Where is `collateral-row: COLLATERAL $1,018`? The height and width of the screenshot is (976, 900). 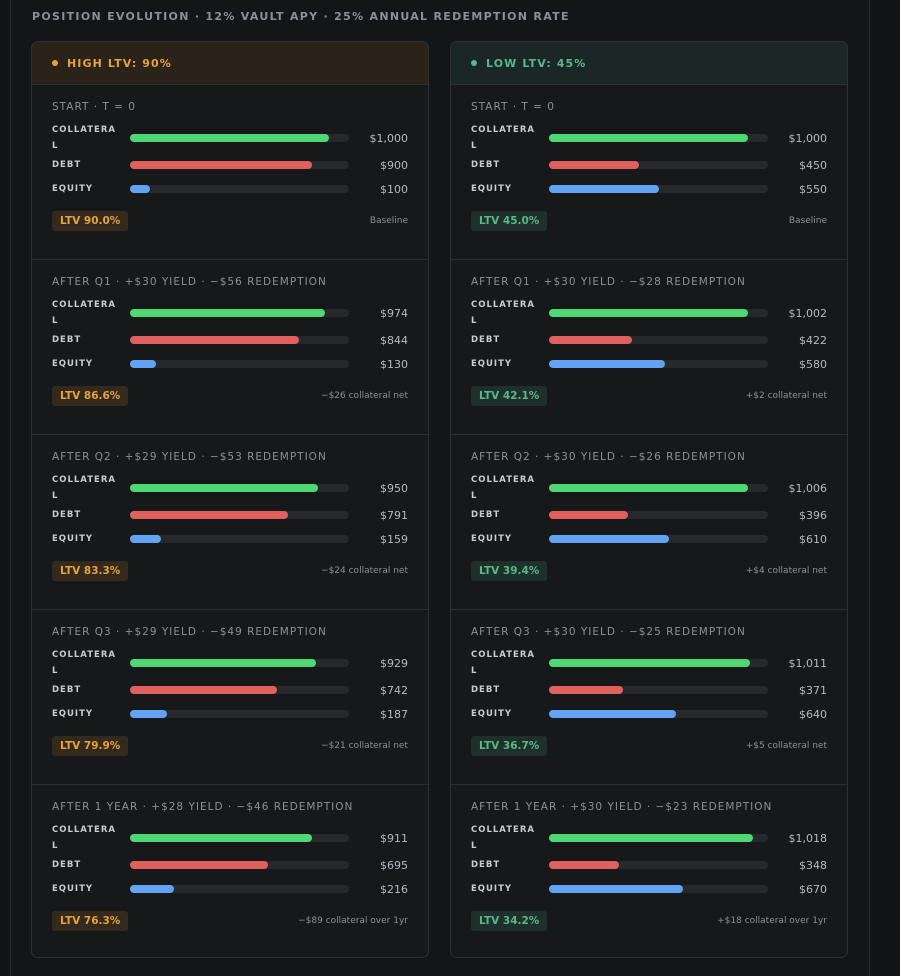 collateral-row: COLLATERAL $1,018 is located at coordinates (649, 838).